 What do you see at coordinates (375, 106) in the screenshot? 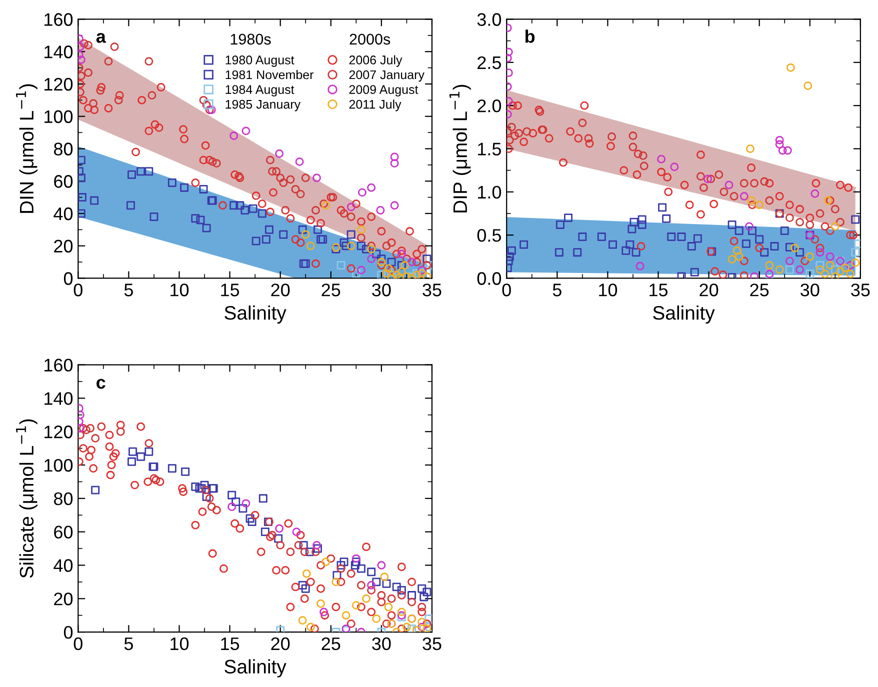
I see `legend-label: 2011 July` at bounding box center [375, 106].